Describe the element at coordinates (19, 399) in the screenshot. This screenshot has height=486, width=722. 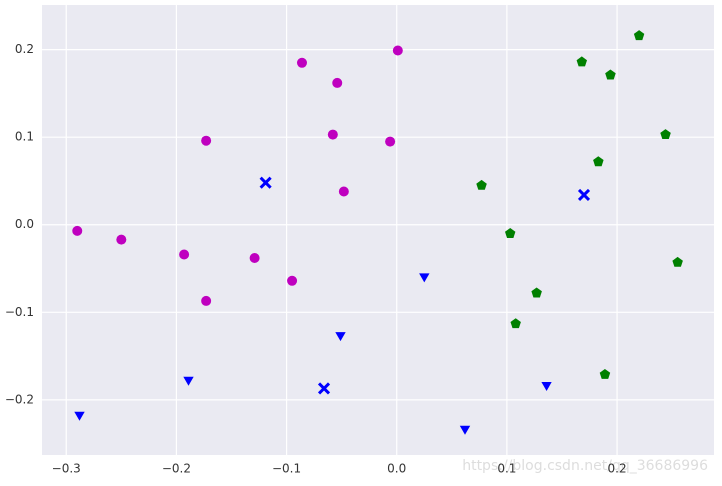
I see `y-tick-label: −0.2` at that location.